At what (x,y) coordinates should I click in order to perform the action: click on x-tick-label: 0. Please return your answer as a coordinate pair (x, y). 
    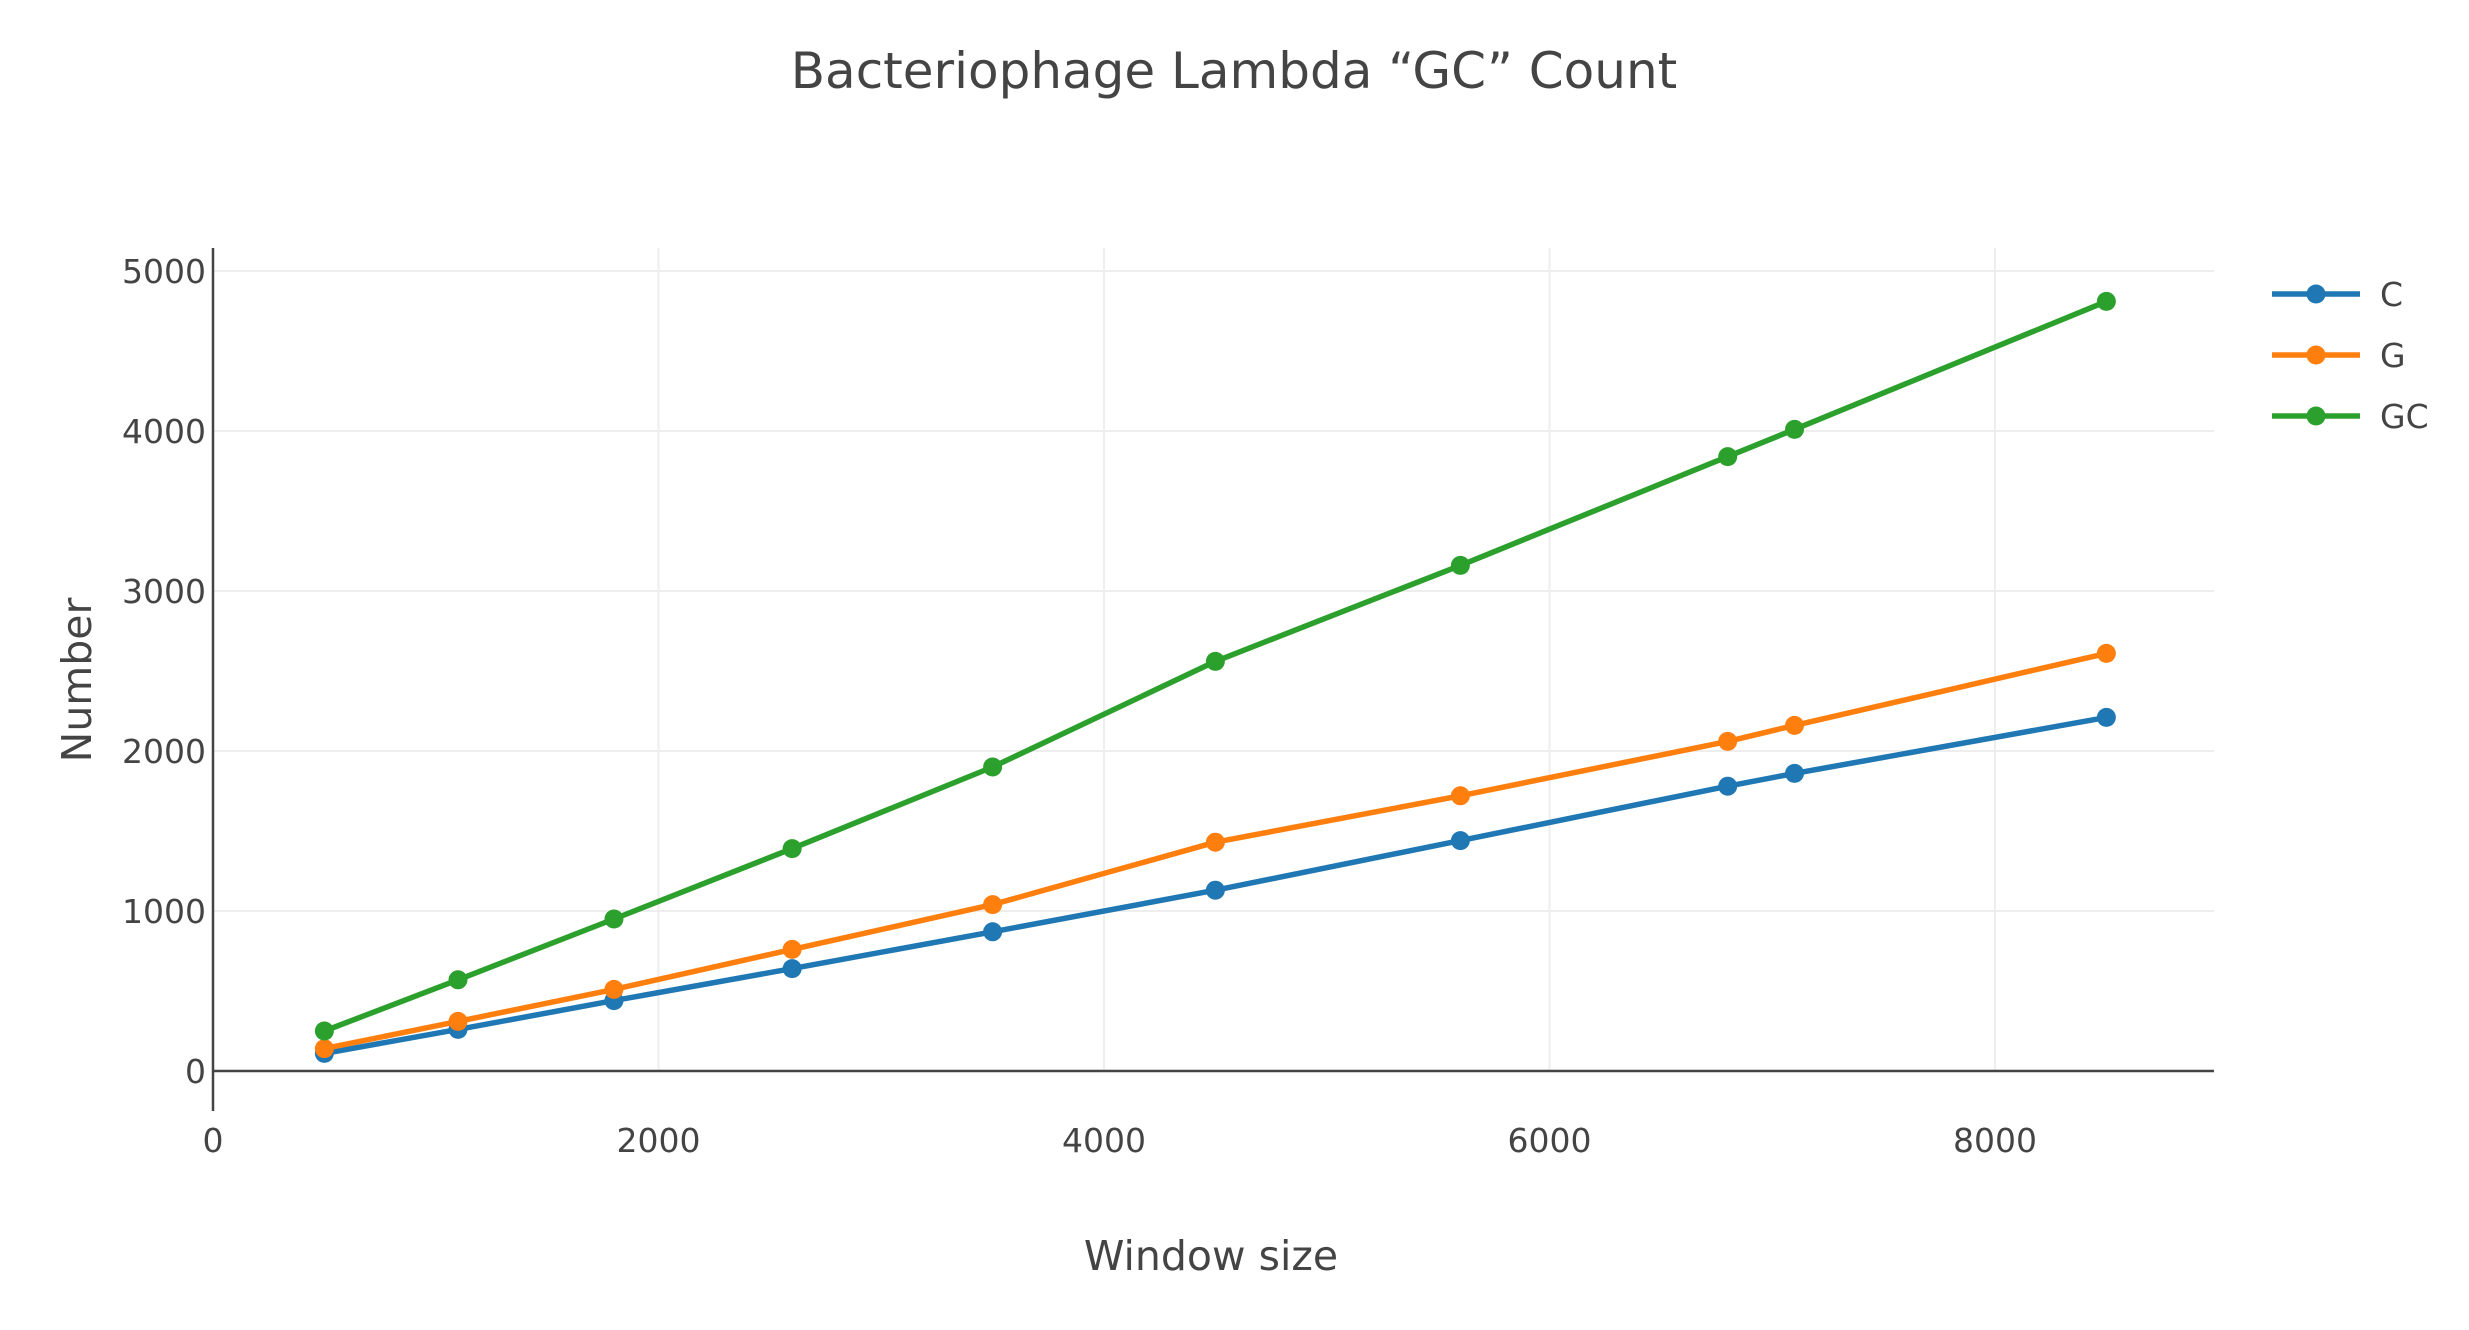
    Looking at the image, I should click on (213, 1140).